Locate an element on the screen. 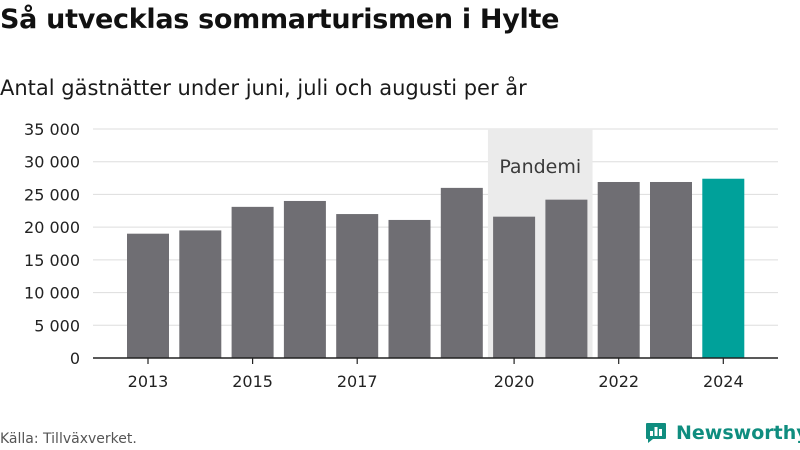 The image size is (800, 450). x-tick-label: 2013 is located at coordinates (148, 381).